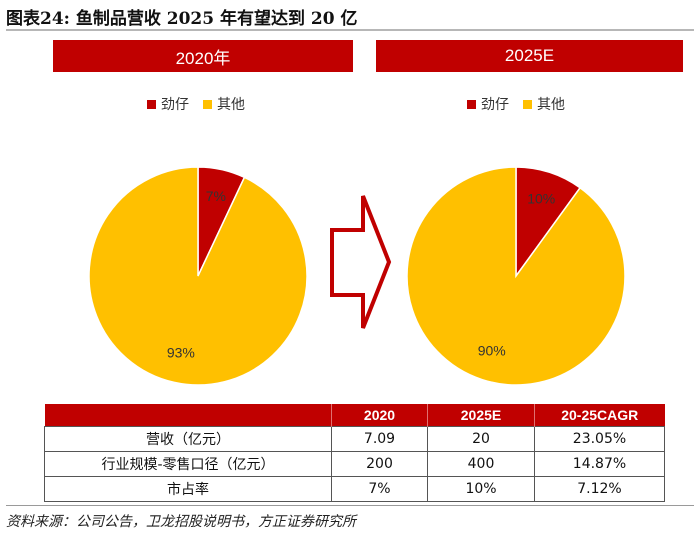 This screenshot has width=700, height=537. Describe the element at coordinates (188, 439) in the screenshot. I see `table-cell: 营收（亿元）` at that location.